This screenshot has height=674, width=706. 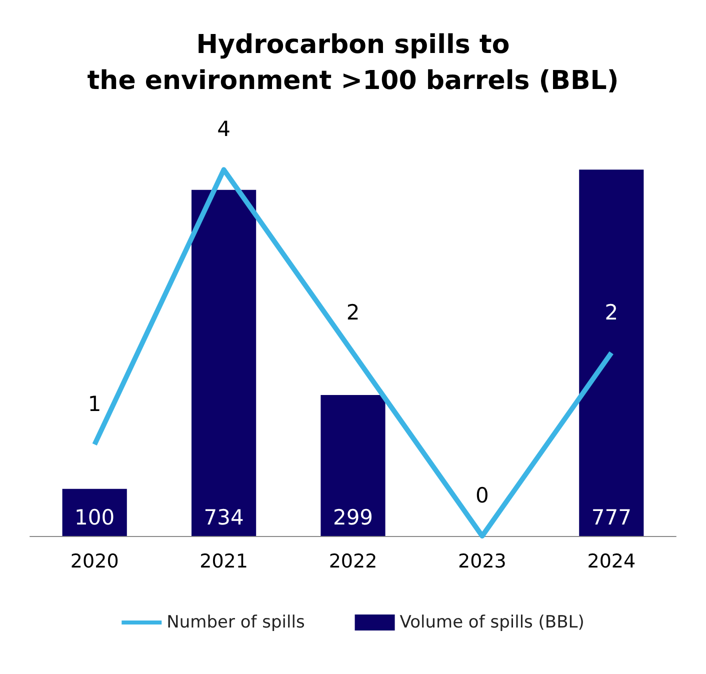 What do you see at coordinates (223, 129) in the screenshot?
I see `data-label: 4` at bounding box center [223, 129].